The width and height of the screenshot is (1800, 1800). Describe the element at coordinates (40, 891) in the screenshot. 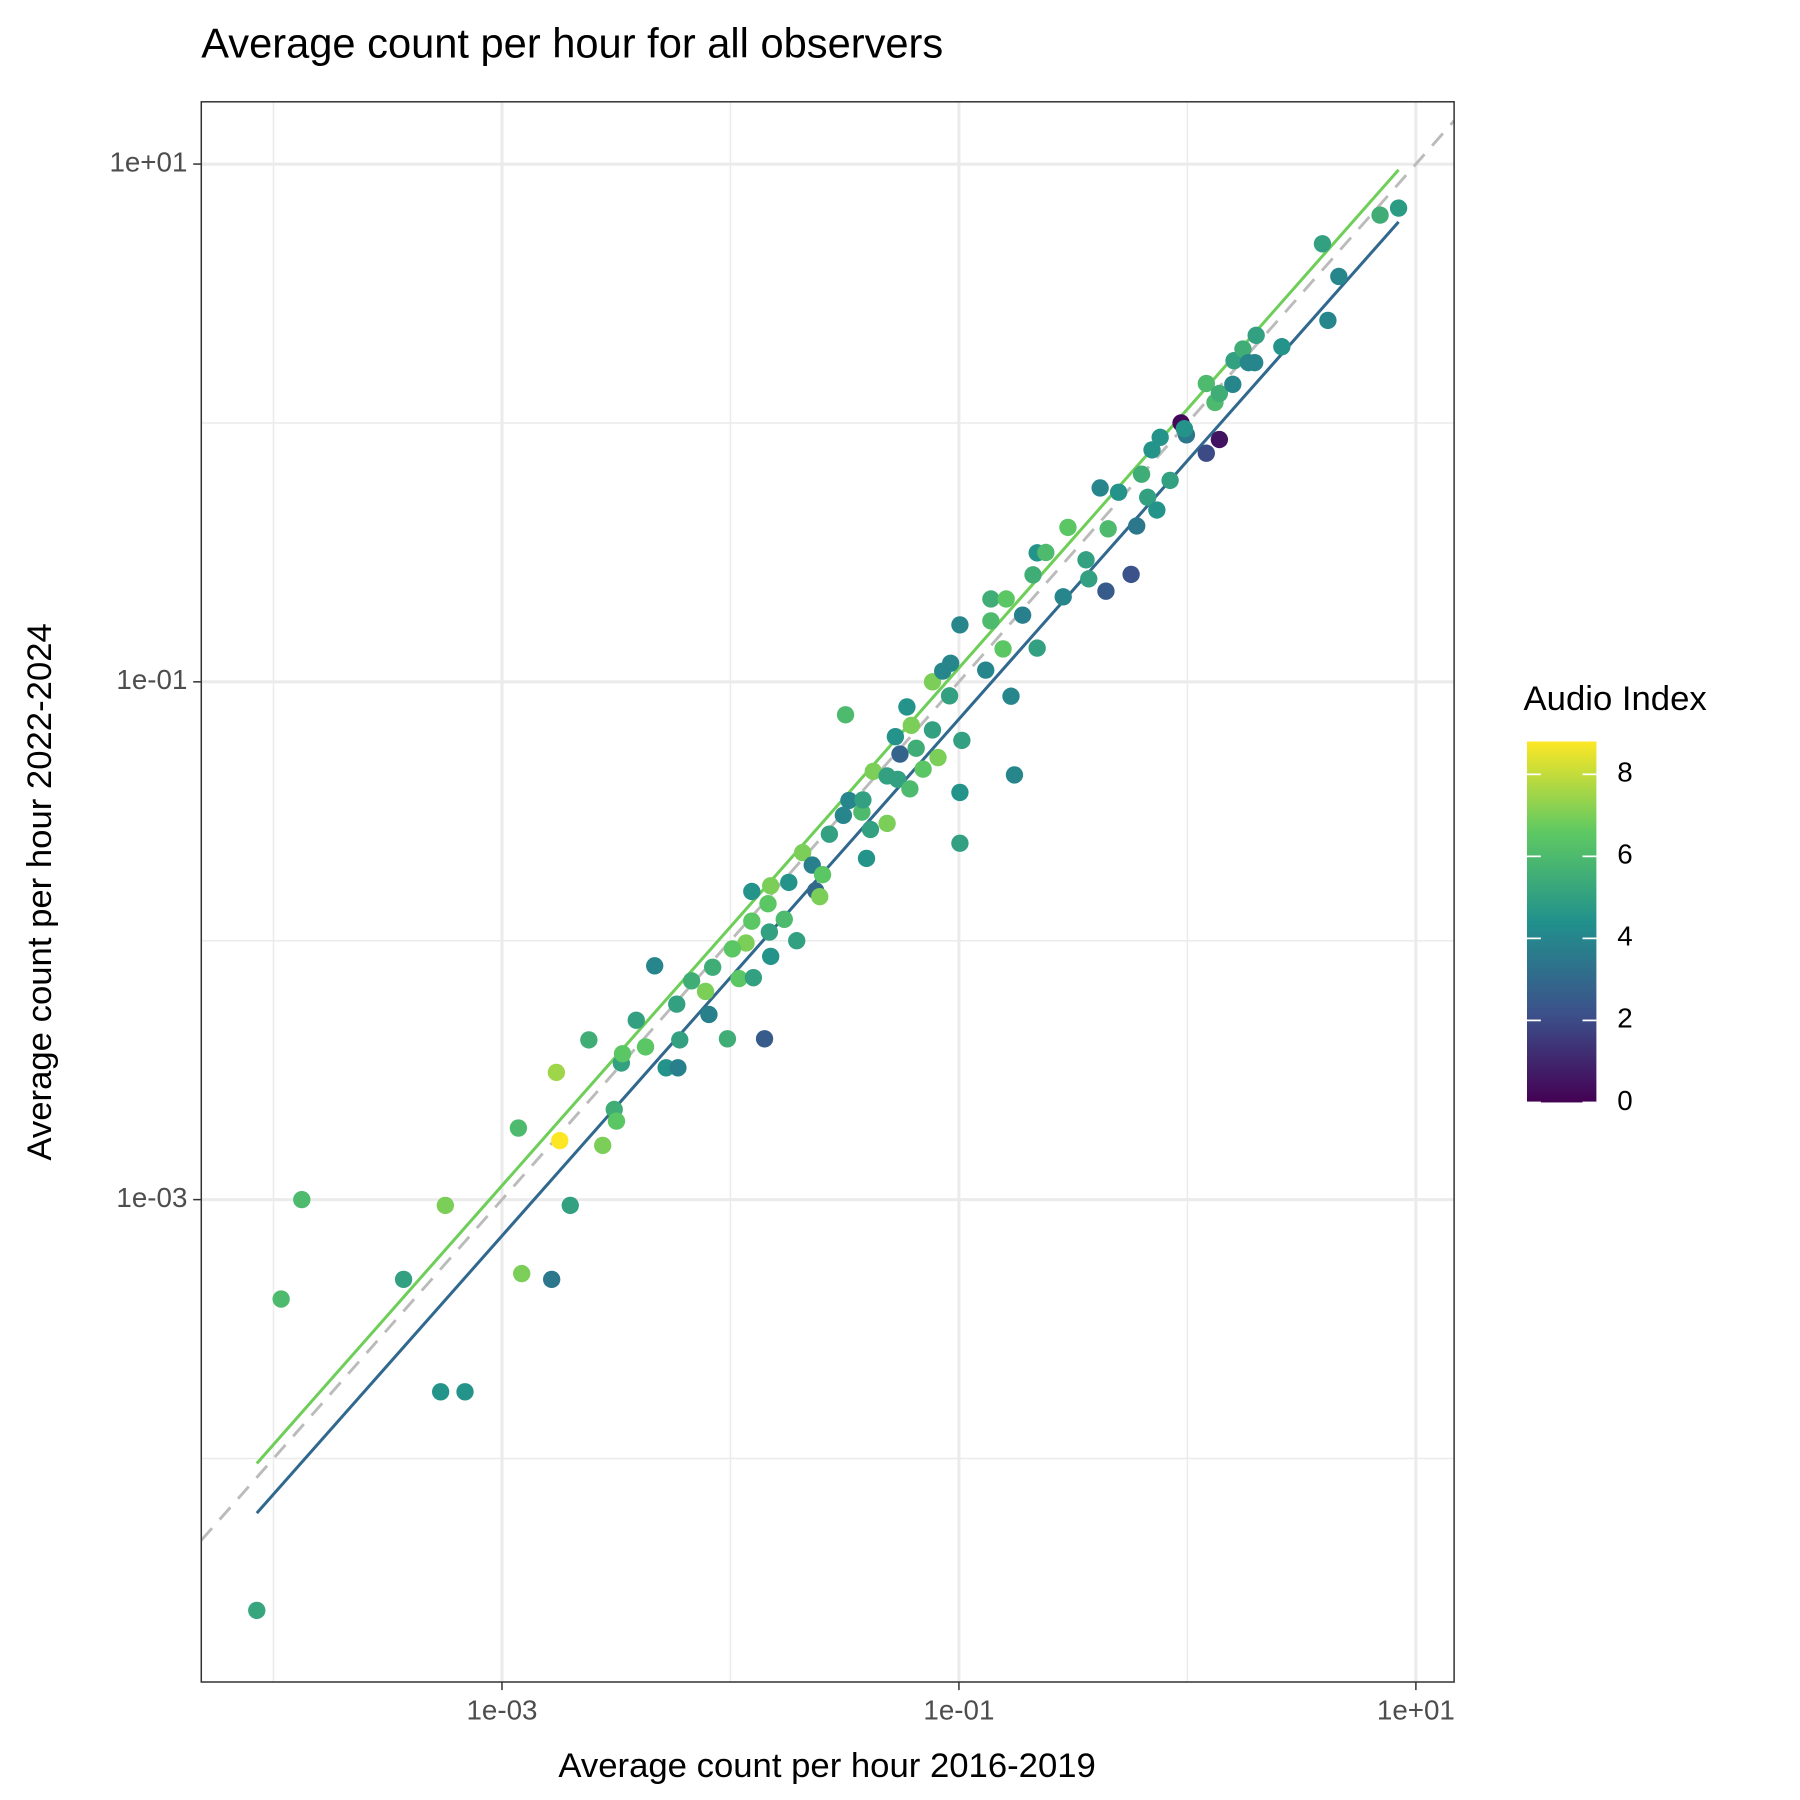

I see `y-axis-title: Average count per hour 2022-2024` at that location.